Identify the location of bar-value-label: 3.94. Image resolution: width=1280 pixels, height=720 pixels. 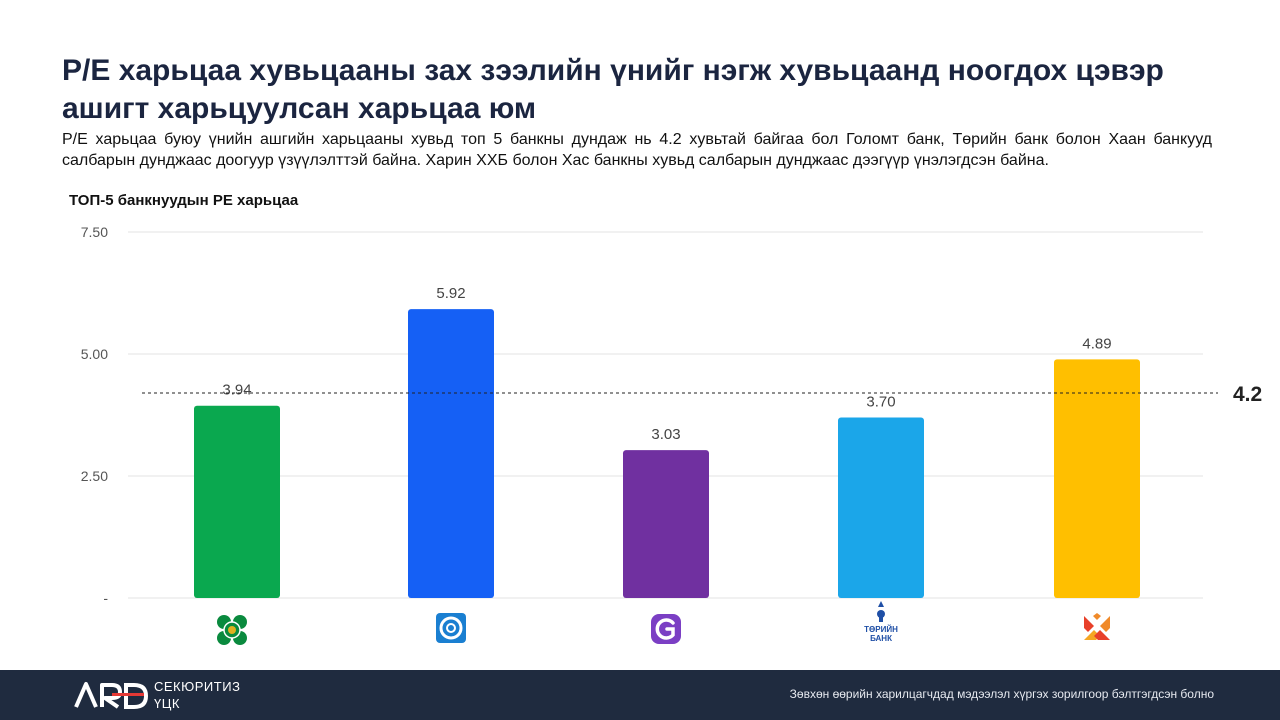
(236, 390).